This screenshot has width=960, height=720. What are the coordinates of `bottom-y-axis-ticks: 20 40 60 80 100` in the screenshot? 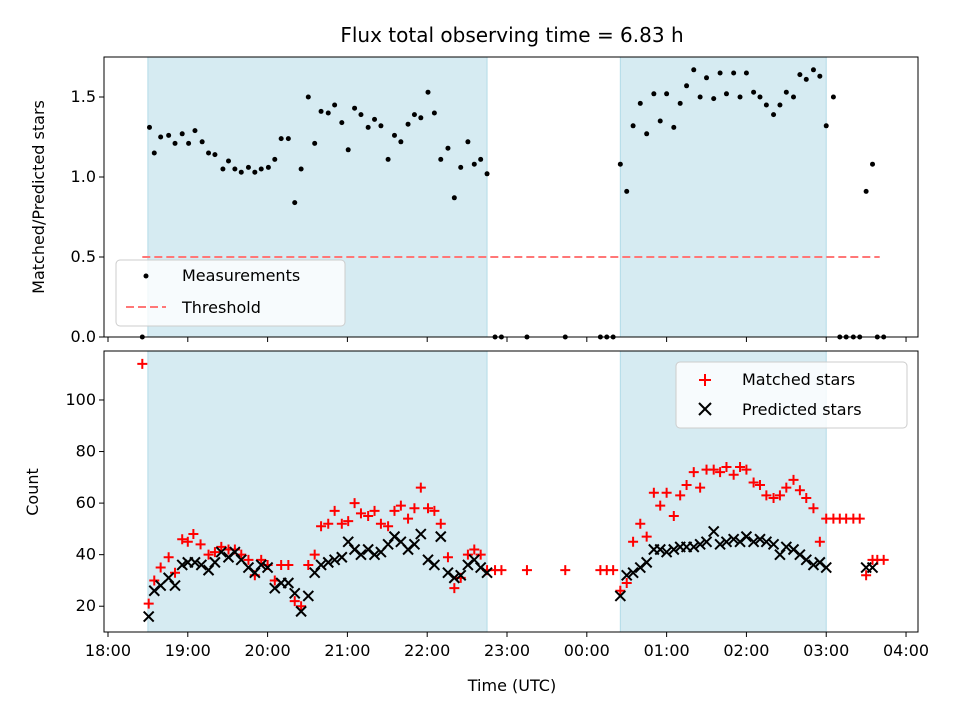 It's located at (84, 502).